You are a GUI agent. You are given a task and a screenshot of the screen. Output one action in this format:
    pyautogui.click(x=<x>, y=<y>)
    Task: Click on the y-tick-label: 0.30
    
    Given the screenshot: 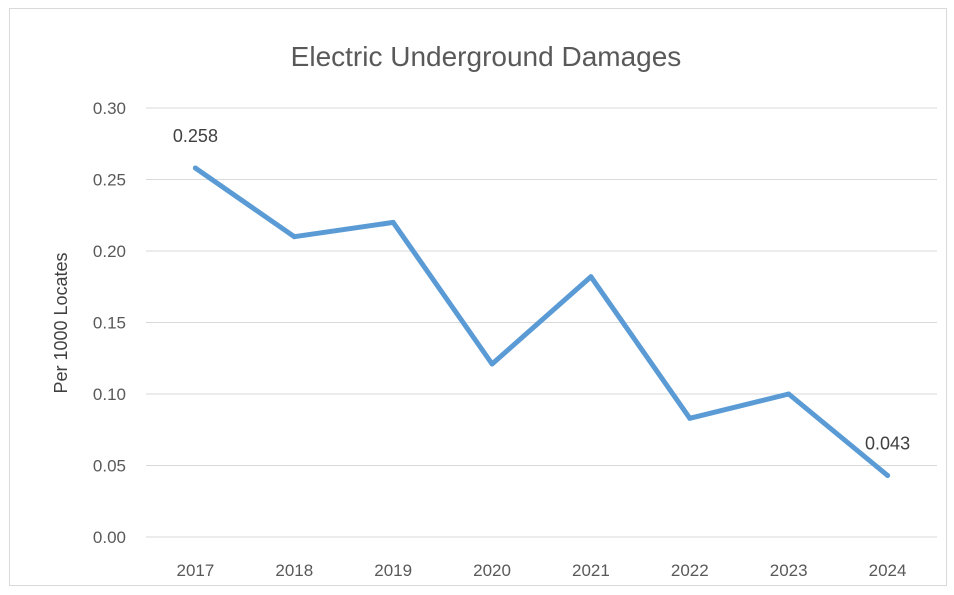 What is the action you would take?
    pyautogui.click(x=109, y=108)
    